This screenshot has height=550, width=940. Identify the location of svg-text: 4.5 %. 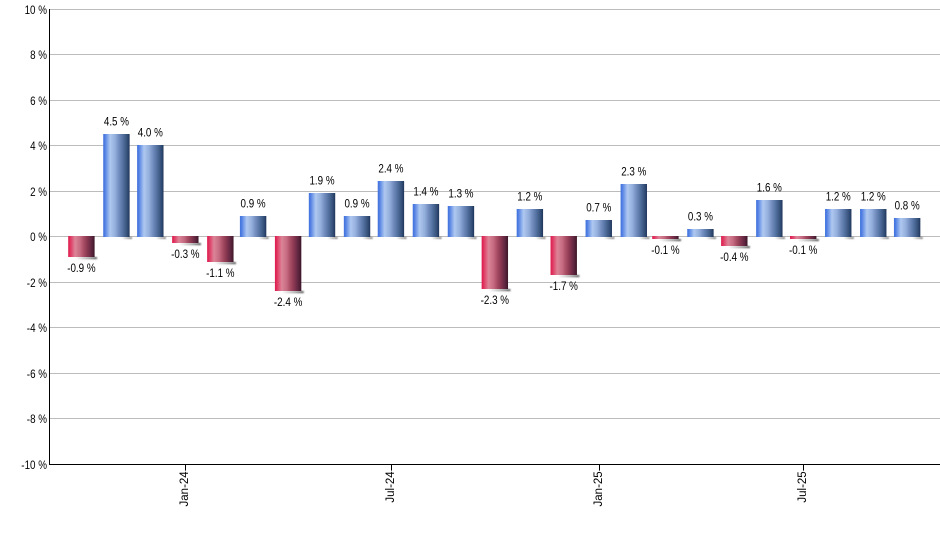
(116, 123).